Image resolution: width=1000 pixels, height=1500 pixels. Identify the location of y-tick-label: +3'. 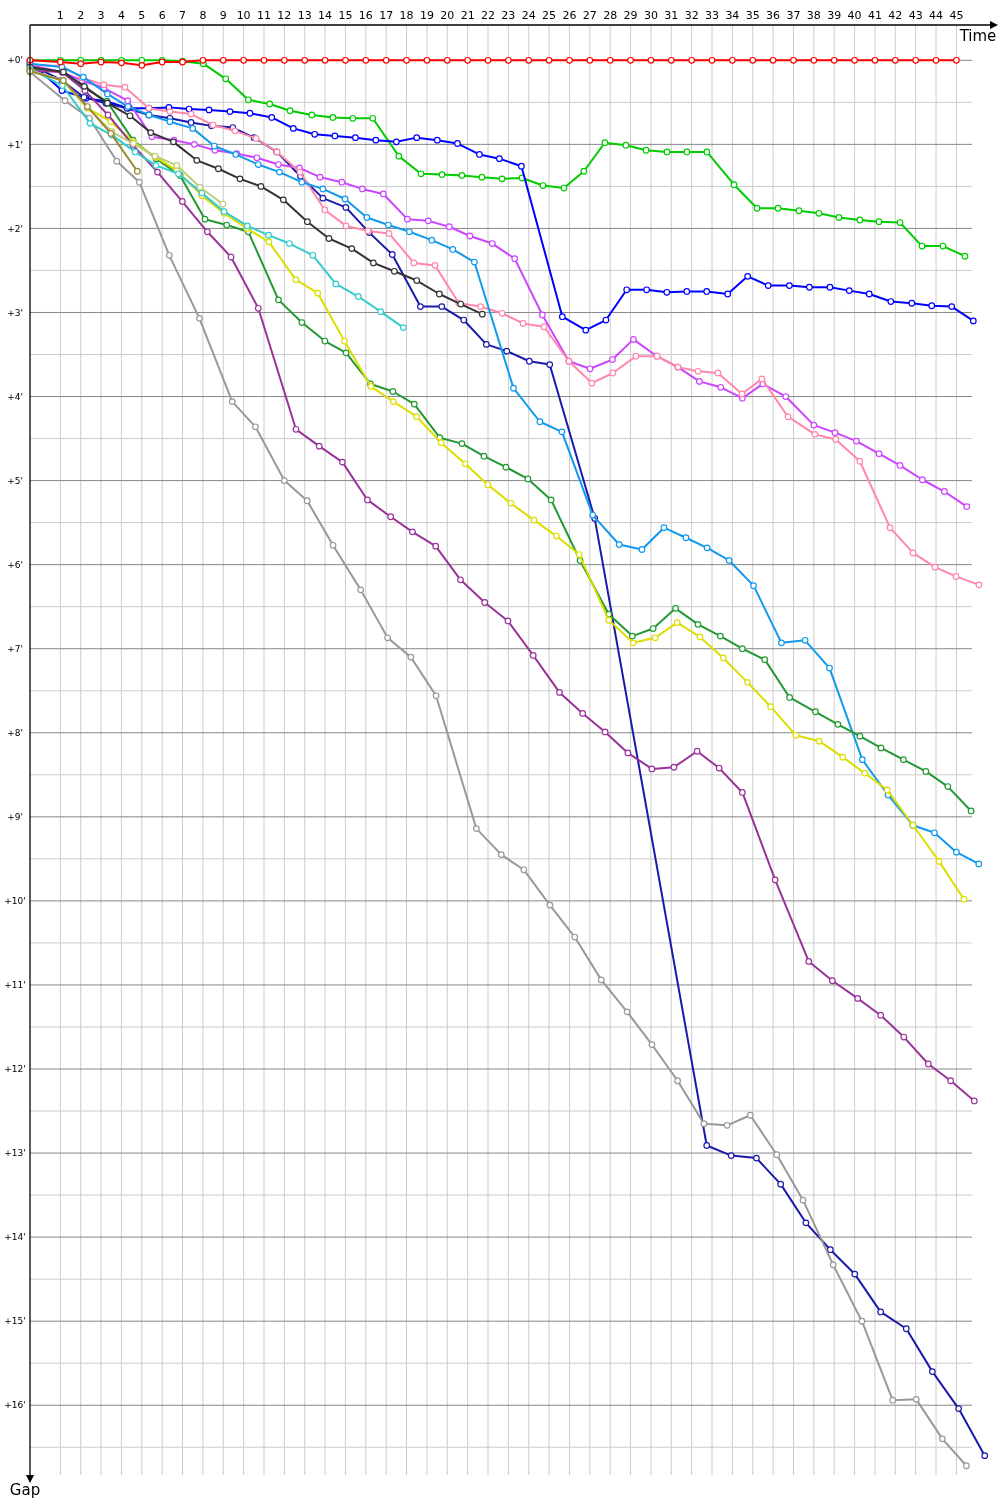
(15, 312).